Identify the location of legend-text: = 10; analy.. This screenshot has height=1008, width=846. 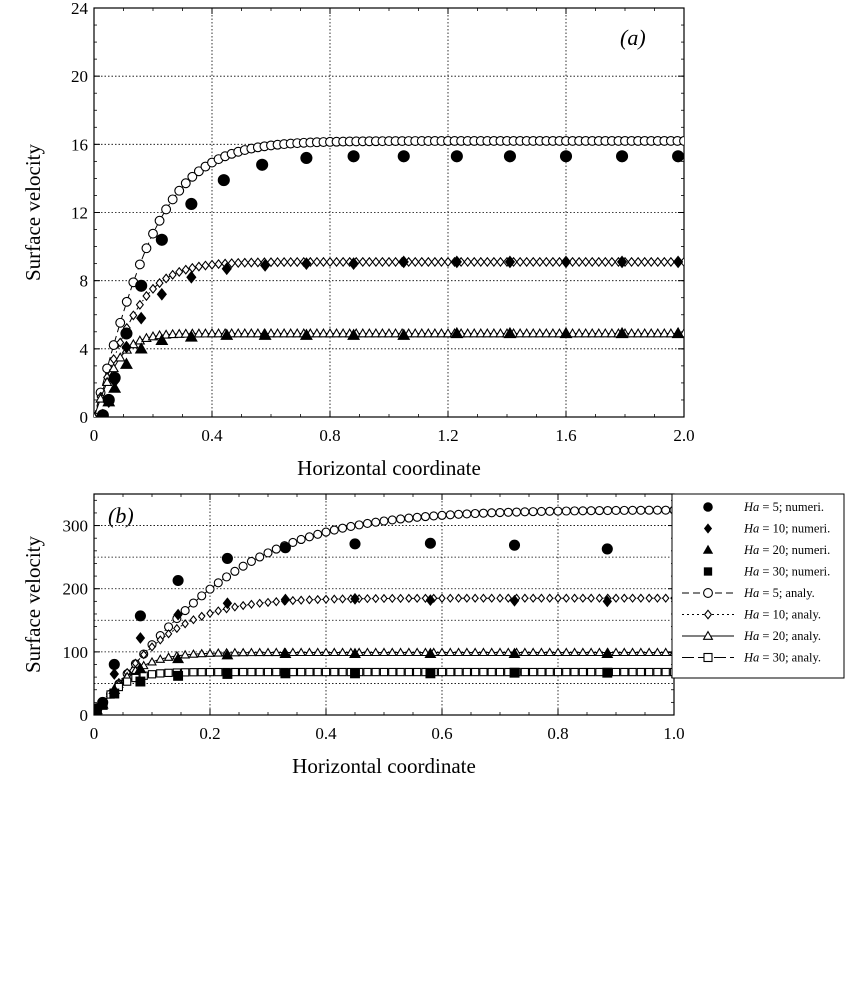
(790, 615).